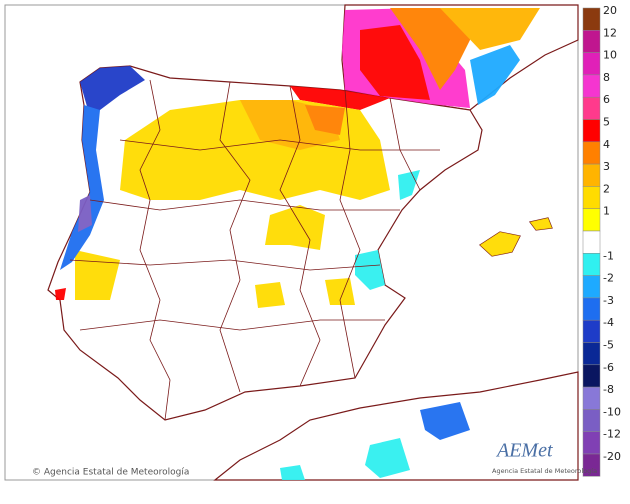  I want to click on legend-label: -12, so click(612, 434).